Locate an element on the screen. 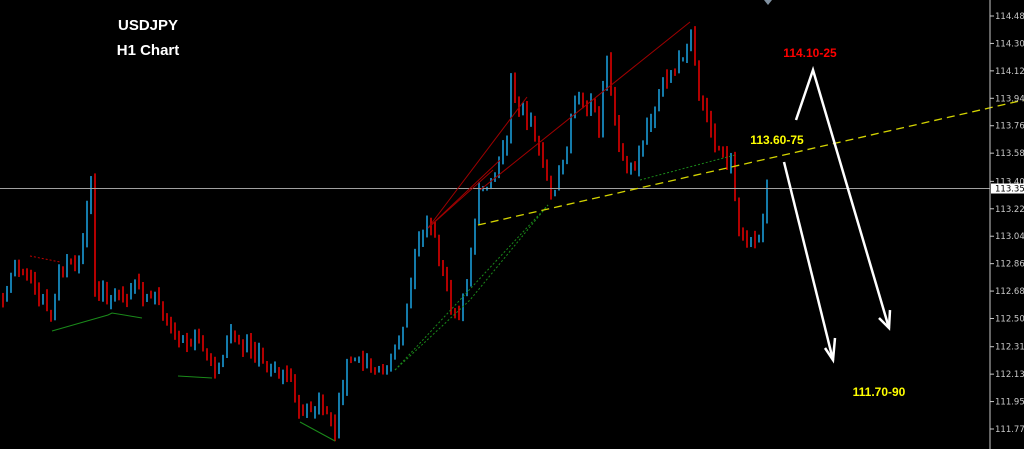 Image resolution: width=1024 pixels, height=449 pixels. axis-tick-label: 113.765 is located at coordinates (1009, 127).